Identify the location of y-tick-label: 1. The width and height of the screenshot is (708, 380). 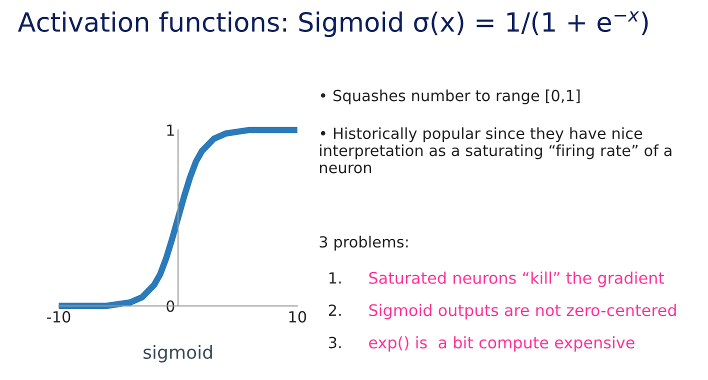
(170, 130).